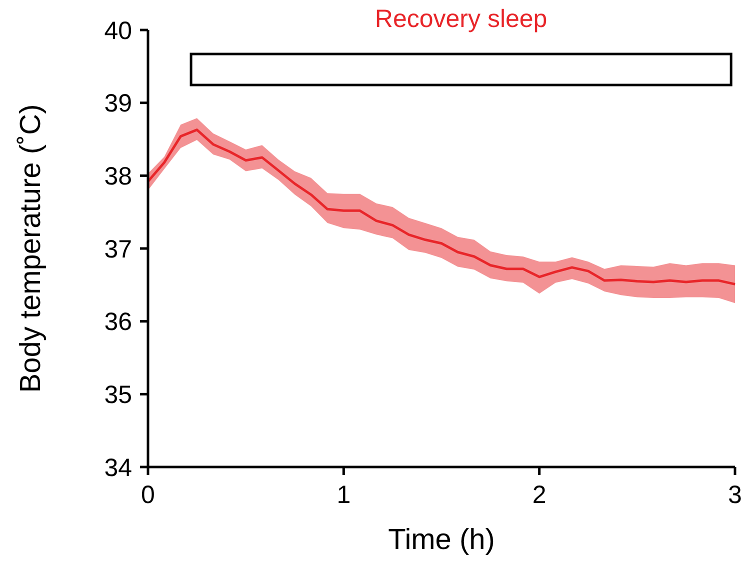  What do you see at coordinates (441, 540) in the screenshot?
I see `x-axis-title: Time (h)` at bounding box center [441, 540].